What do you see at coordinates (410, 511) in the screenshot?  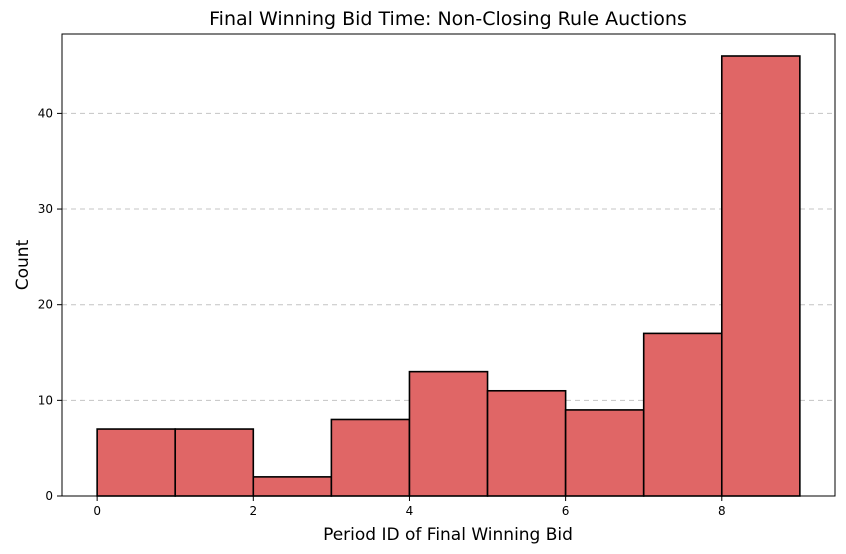 I see `x-tick-label: 4` at bounding box center [410, 511].